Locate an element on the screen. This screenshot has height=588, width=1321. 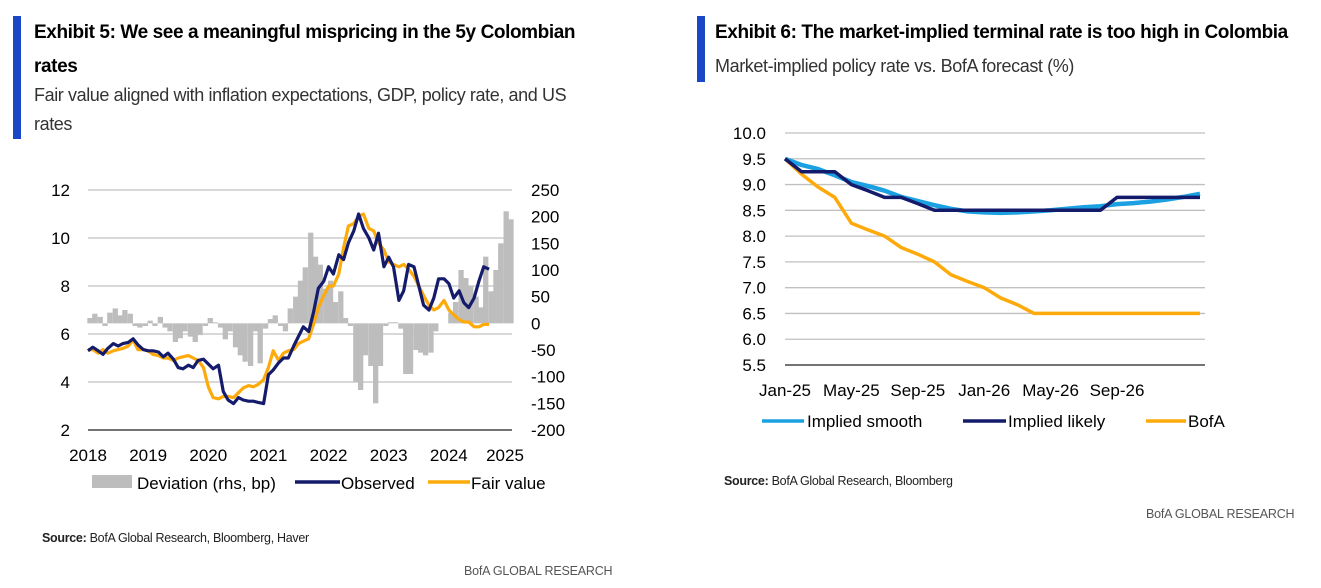
exhibit-5-footer: BofA GLOBAL RESEARCH is located at coordinates (538, 571).